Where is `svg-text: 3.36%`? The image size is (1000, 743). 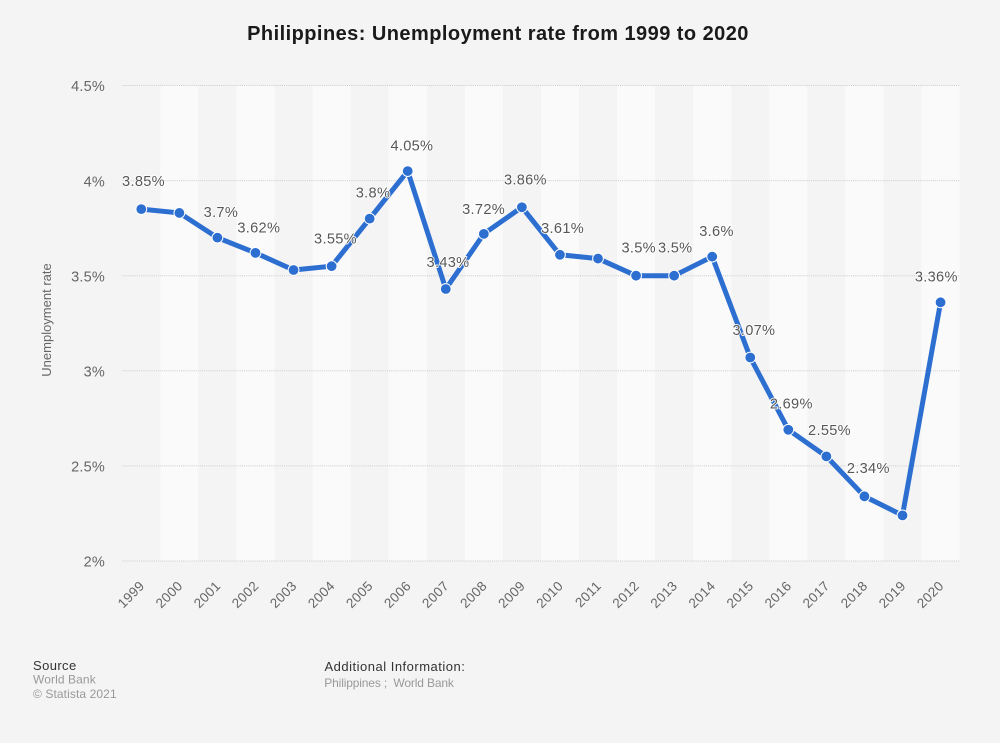 svg-text: 3.36% is located at coordinates (936, 277).